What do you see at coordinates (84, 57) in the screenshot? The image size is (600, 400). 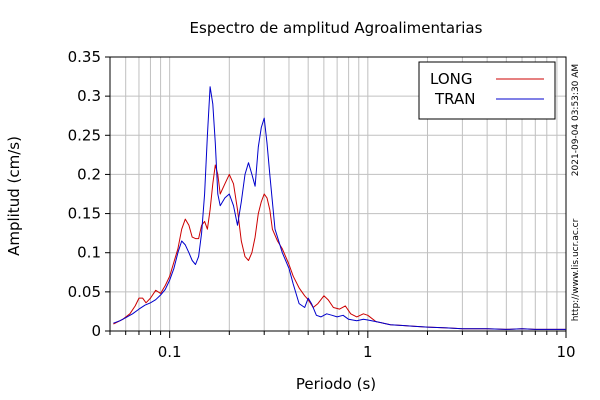 I see `y-tick-label: 0.35` at bounding box center [84, 57].